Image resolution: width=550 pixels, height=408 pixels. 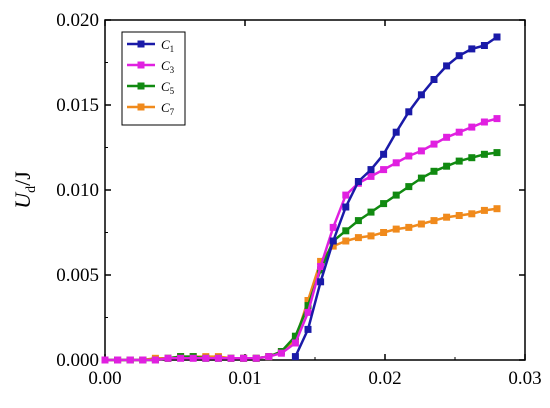 I want to click on legend-box, so click(x=153, y=78).